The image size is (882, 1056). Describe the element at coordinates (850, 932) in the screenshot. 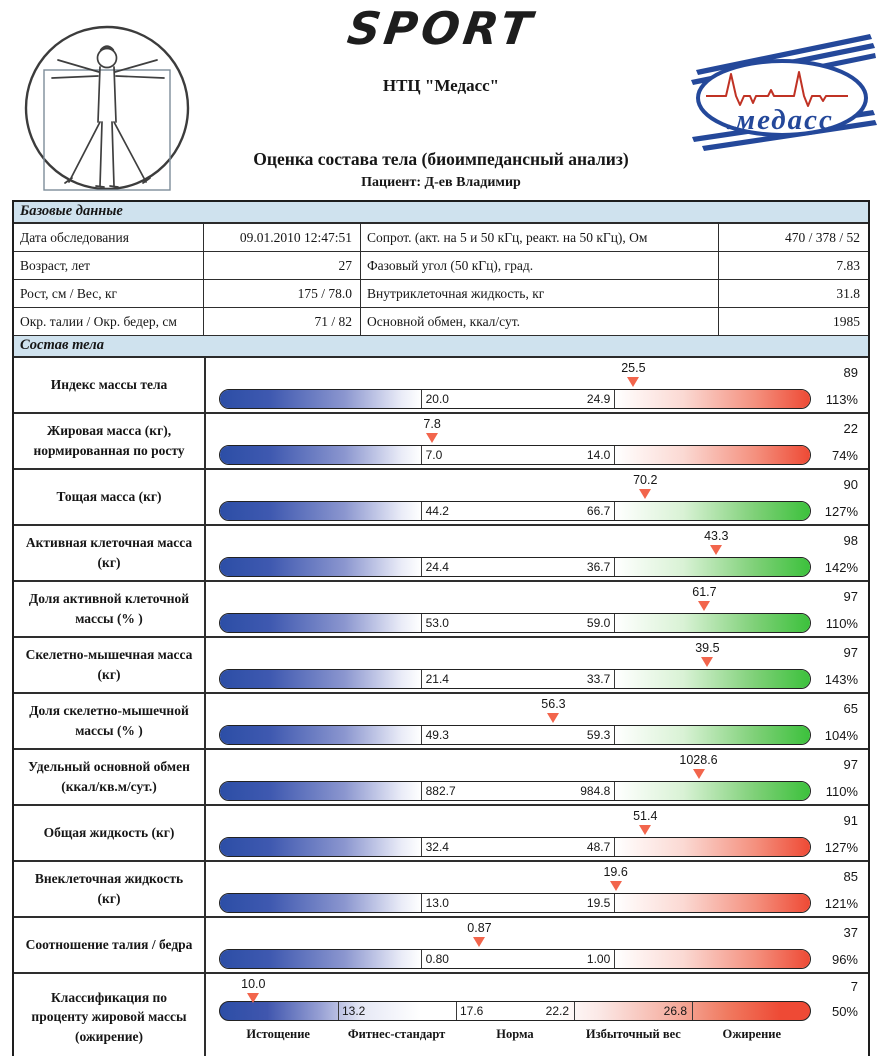

I see `score-value: 37` at that location.